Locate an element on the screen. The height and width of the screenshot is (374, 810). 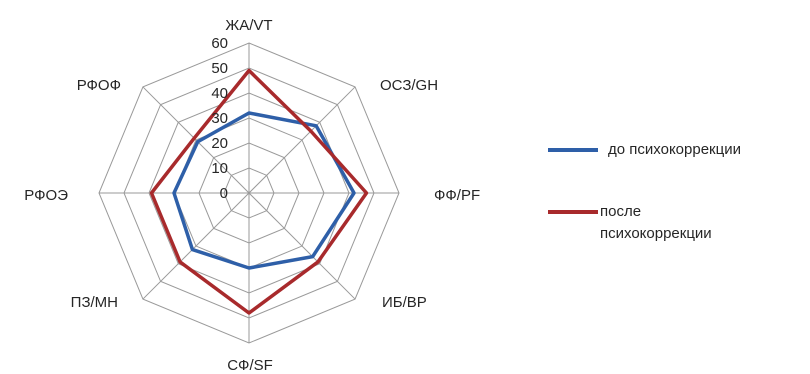
legend-swatch-after is located at coordinates (573, 212).